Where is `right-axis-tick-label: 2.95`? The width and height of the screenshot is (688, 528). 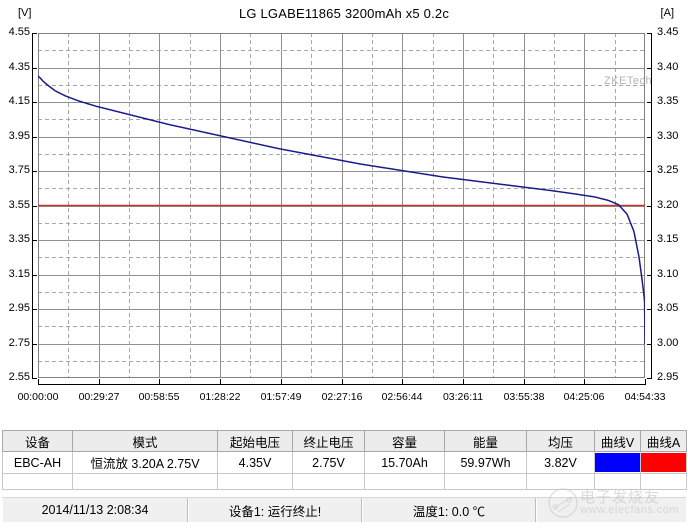
right-axis-tick-label: 2.95 is located at coordinates (668, 377).